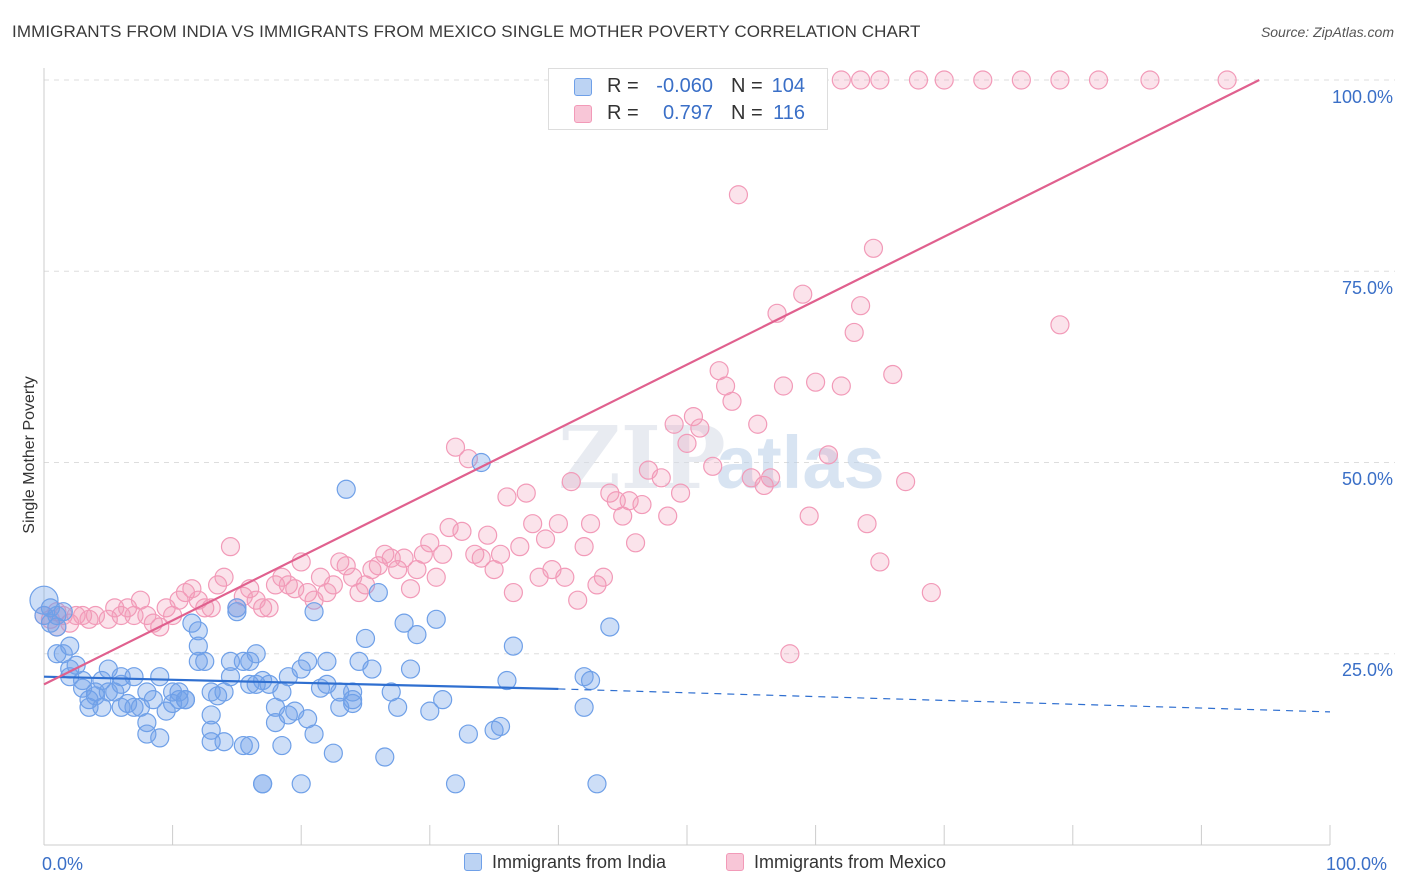  What do you see at coordinates (1367, 288) in the screenshot?
I see `y-tick-label-75: 75.0%` at bounding box center [1367, 288].